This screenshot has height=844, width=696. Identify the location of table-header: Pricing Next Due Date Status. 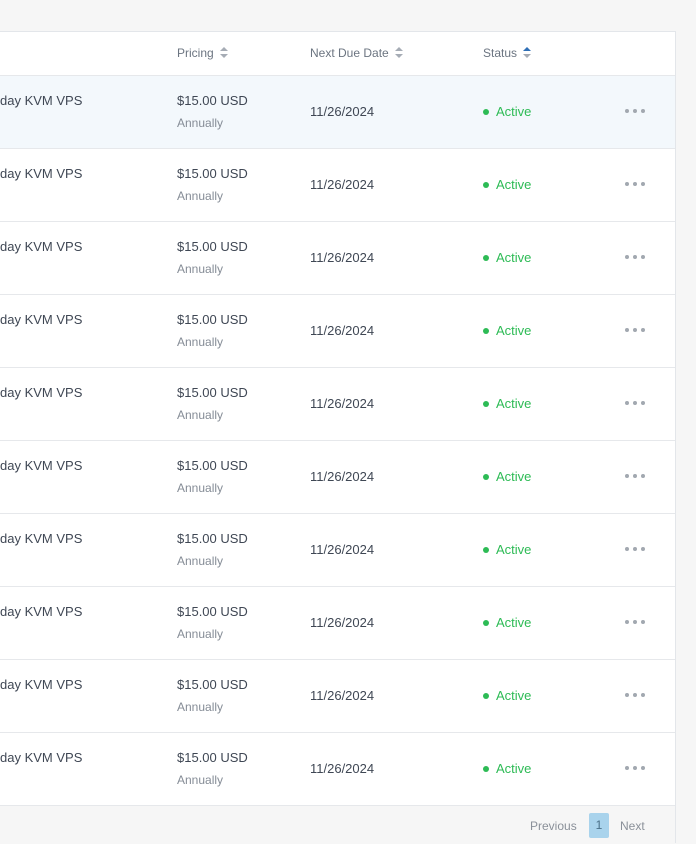
(337, 54).